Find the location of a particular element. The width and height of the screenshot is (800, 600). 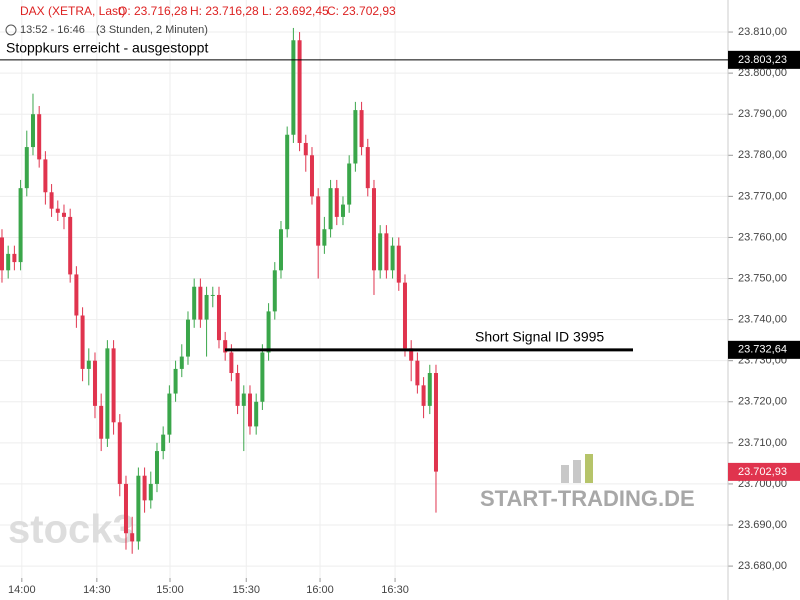

x-tick-label: 14:30 is located at coordinates (97, 590).